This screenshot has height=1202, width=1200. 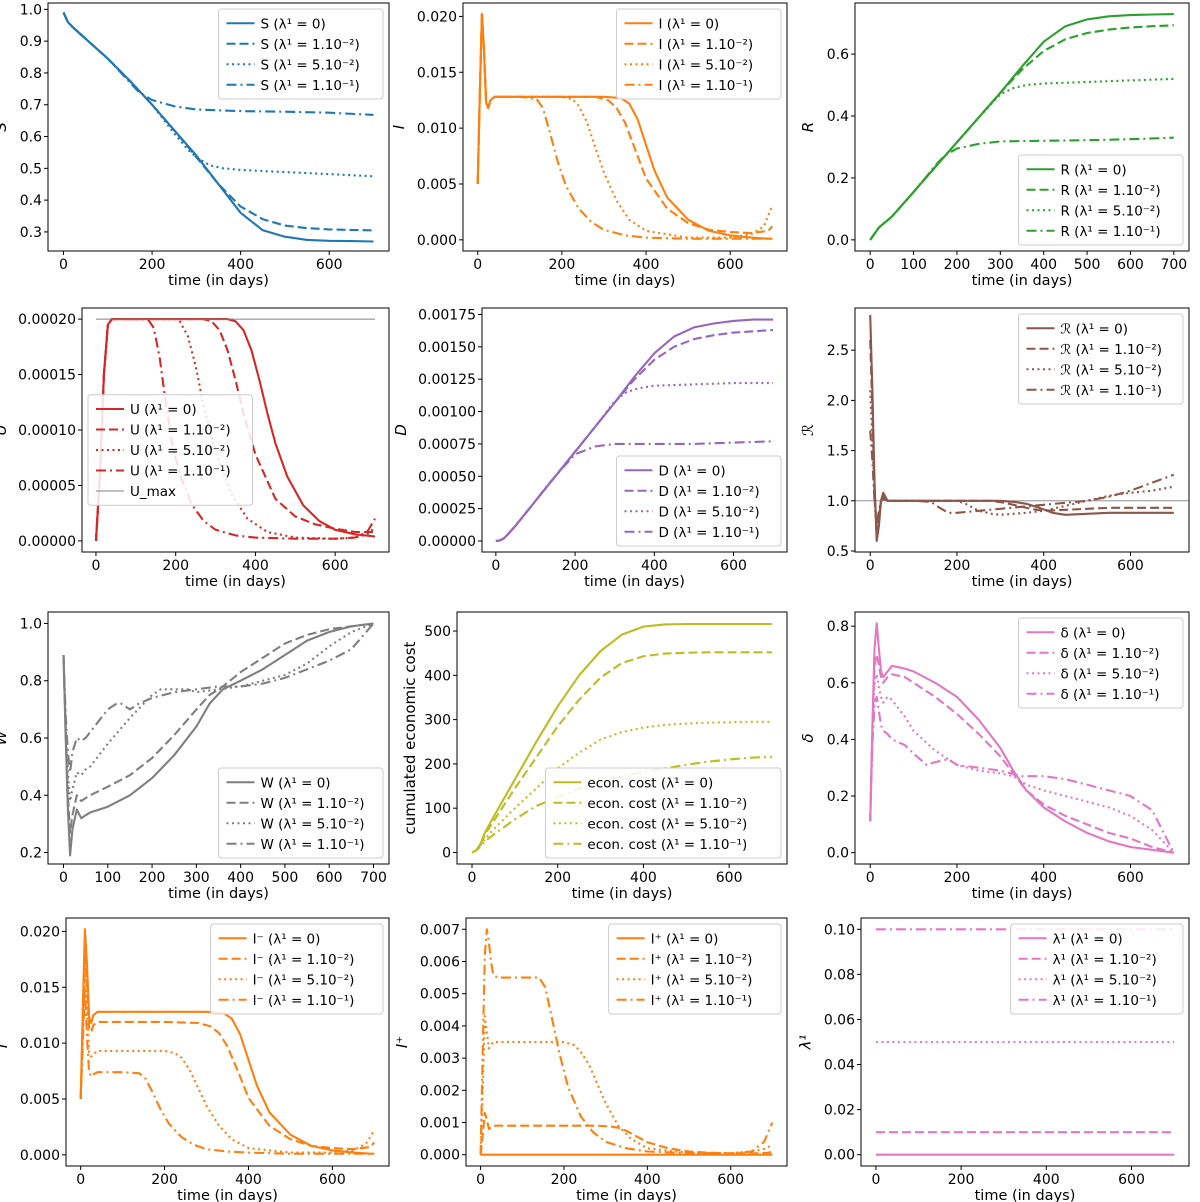 What do you see at coordinates (1110, 695) in the screenshot?
I see `legend-label: δ (λ¹ = 1.10⁻¹)` at bounding box center [1110, 695].